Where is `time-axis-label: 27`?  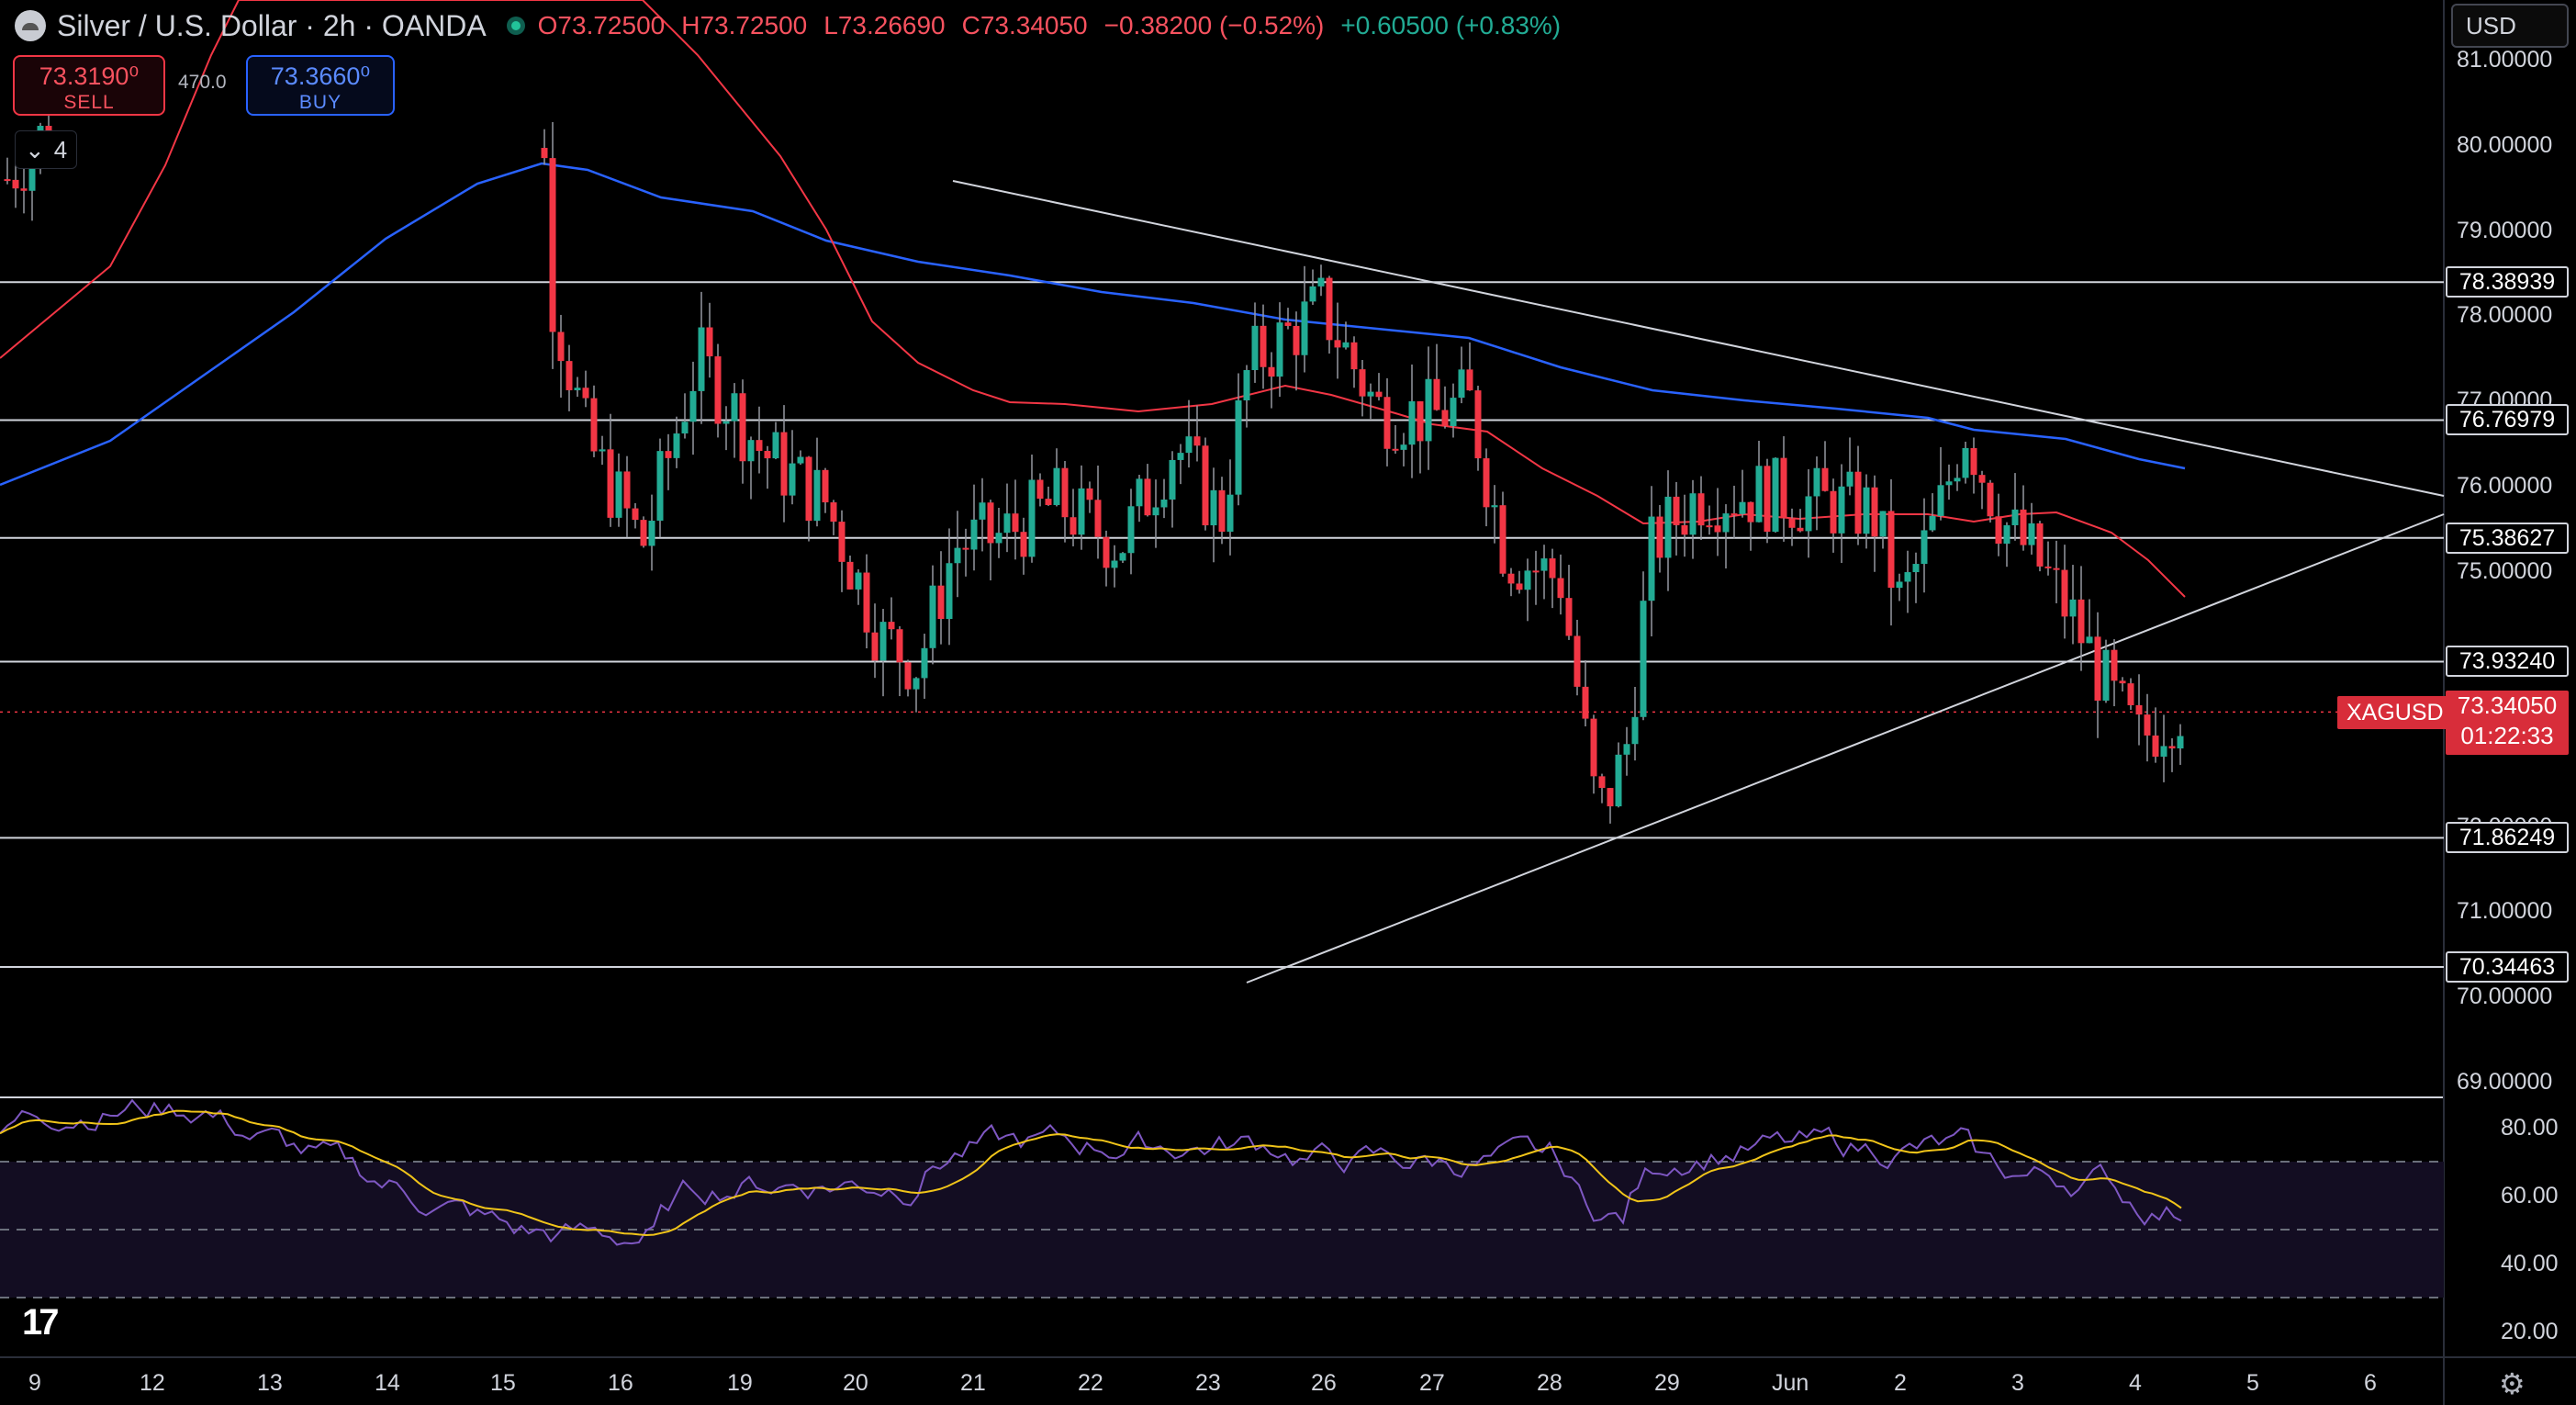
time-axis-label: 27 is located at coordinates (1432, 1383).